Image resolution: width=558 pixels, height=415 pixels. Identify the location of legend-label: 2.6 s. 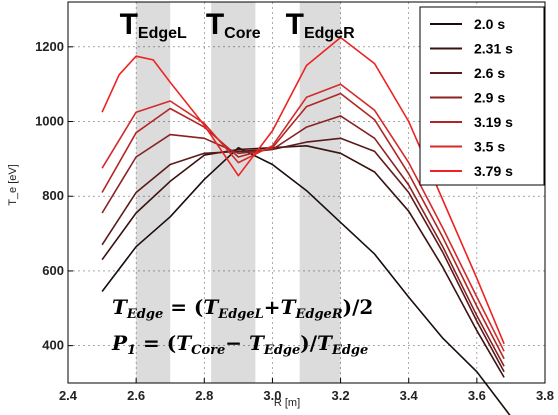
(489, 73).